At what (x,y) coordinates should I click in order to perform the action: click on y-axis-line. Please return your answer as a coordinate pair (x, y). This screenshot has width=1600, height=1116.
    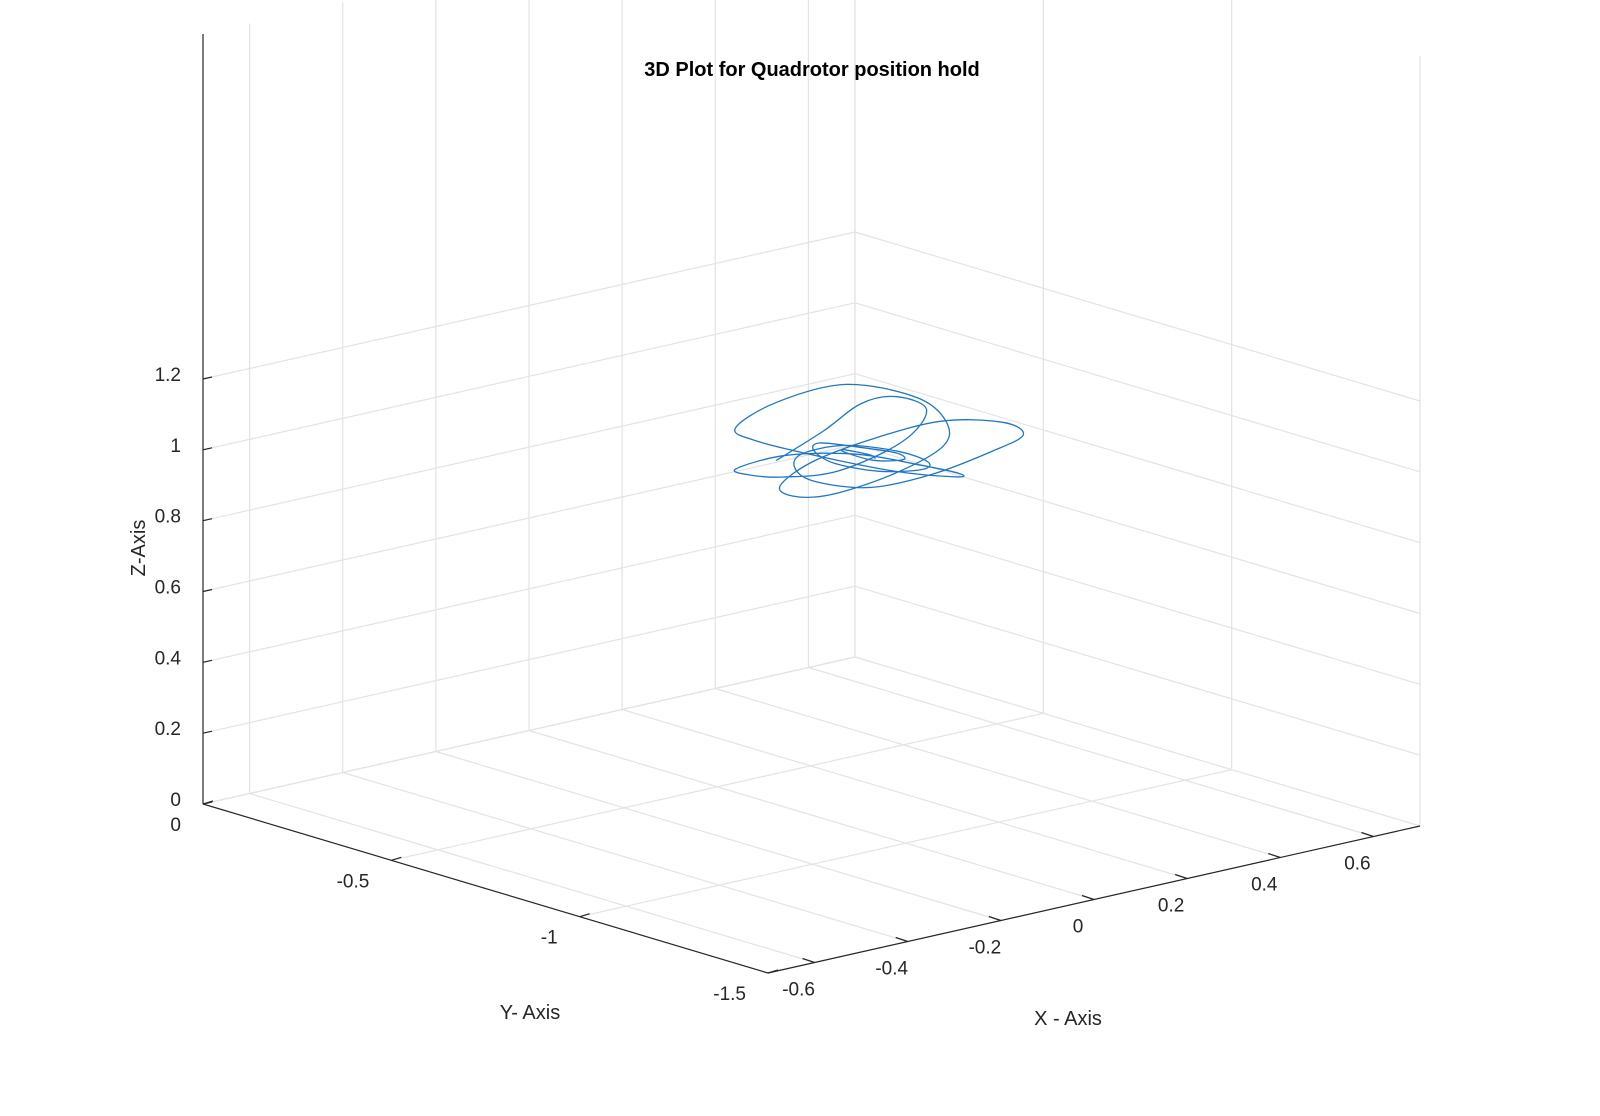
    Looking at the image, I should click on (485, 888).